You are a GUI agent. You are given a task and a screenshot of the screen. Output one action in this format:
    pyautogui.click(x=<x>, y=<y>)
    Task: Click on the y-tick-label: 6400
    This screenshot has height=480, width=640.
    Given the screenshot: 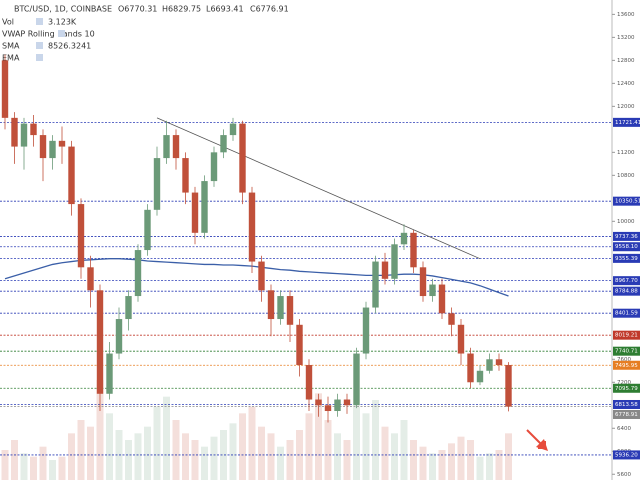 What is the action you would take?
    pyautogui.click(x=624, y=429)
    